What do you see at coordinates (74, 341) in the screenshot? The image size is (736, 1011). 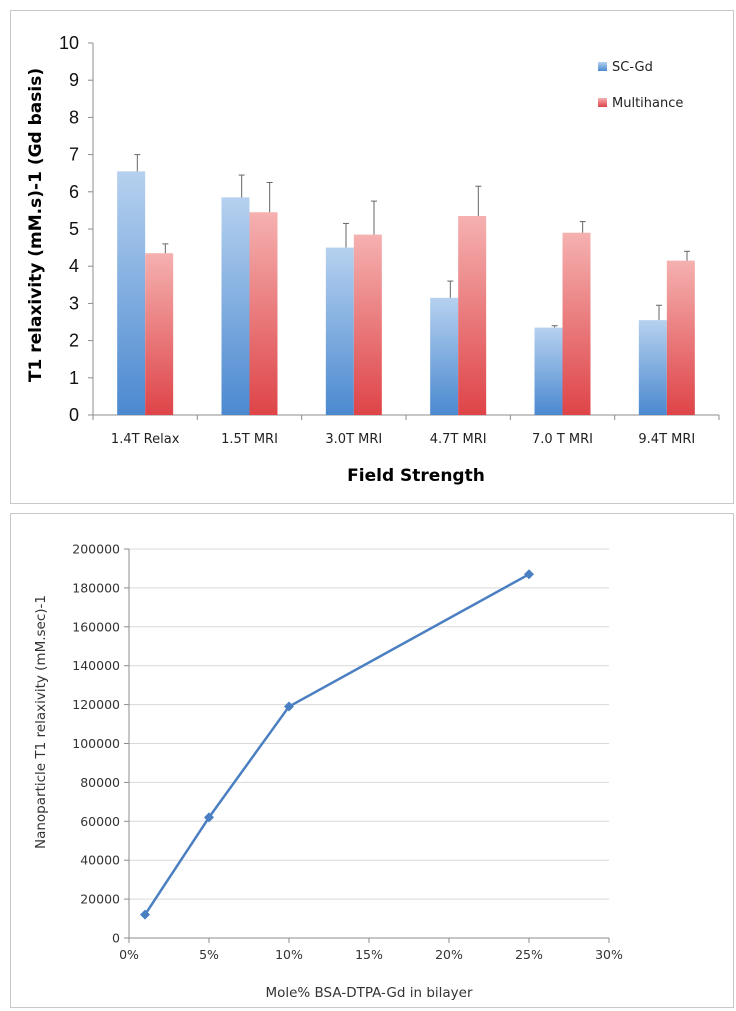 I see `bar-y-tick-label: 2` at bounding box center [74, 341].